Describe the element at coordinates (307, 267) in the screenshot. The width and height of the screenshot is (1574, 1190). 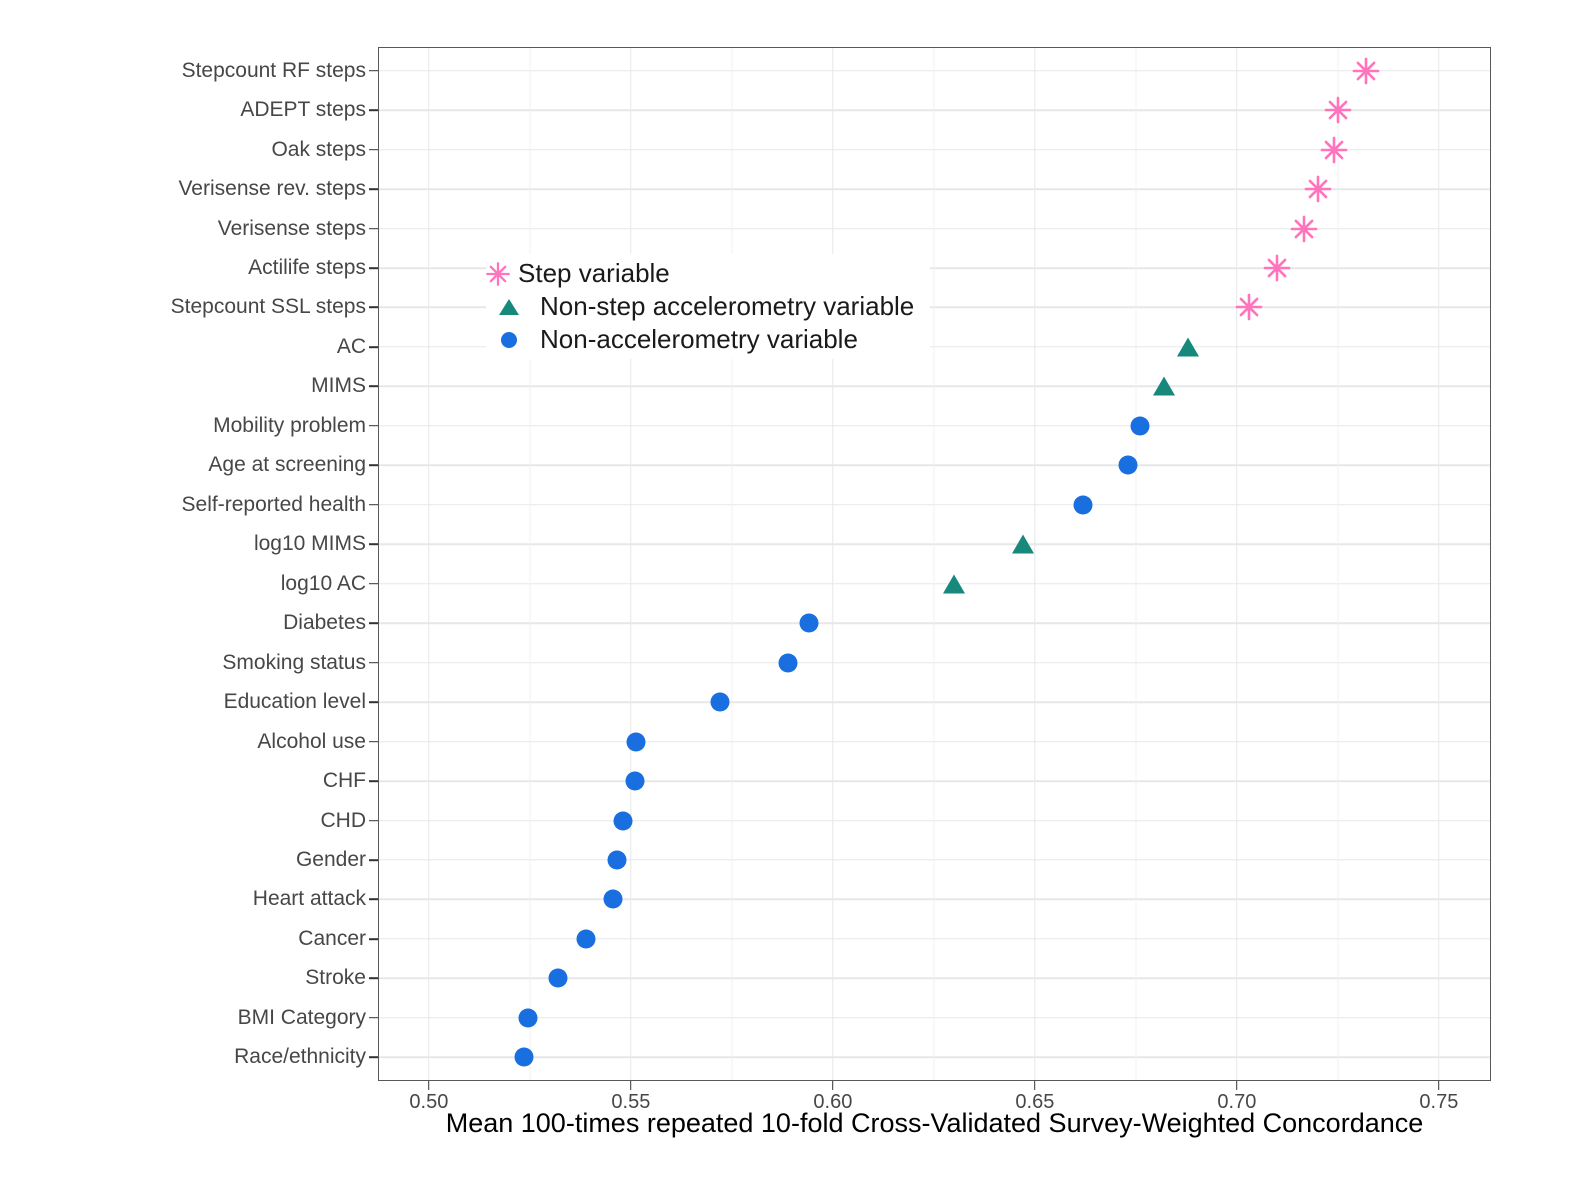
I see `y-axis-label: Actilife steps` at that location.